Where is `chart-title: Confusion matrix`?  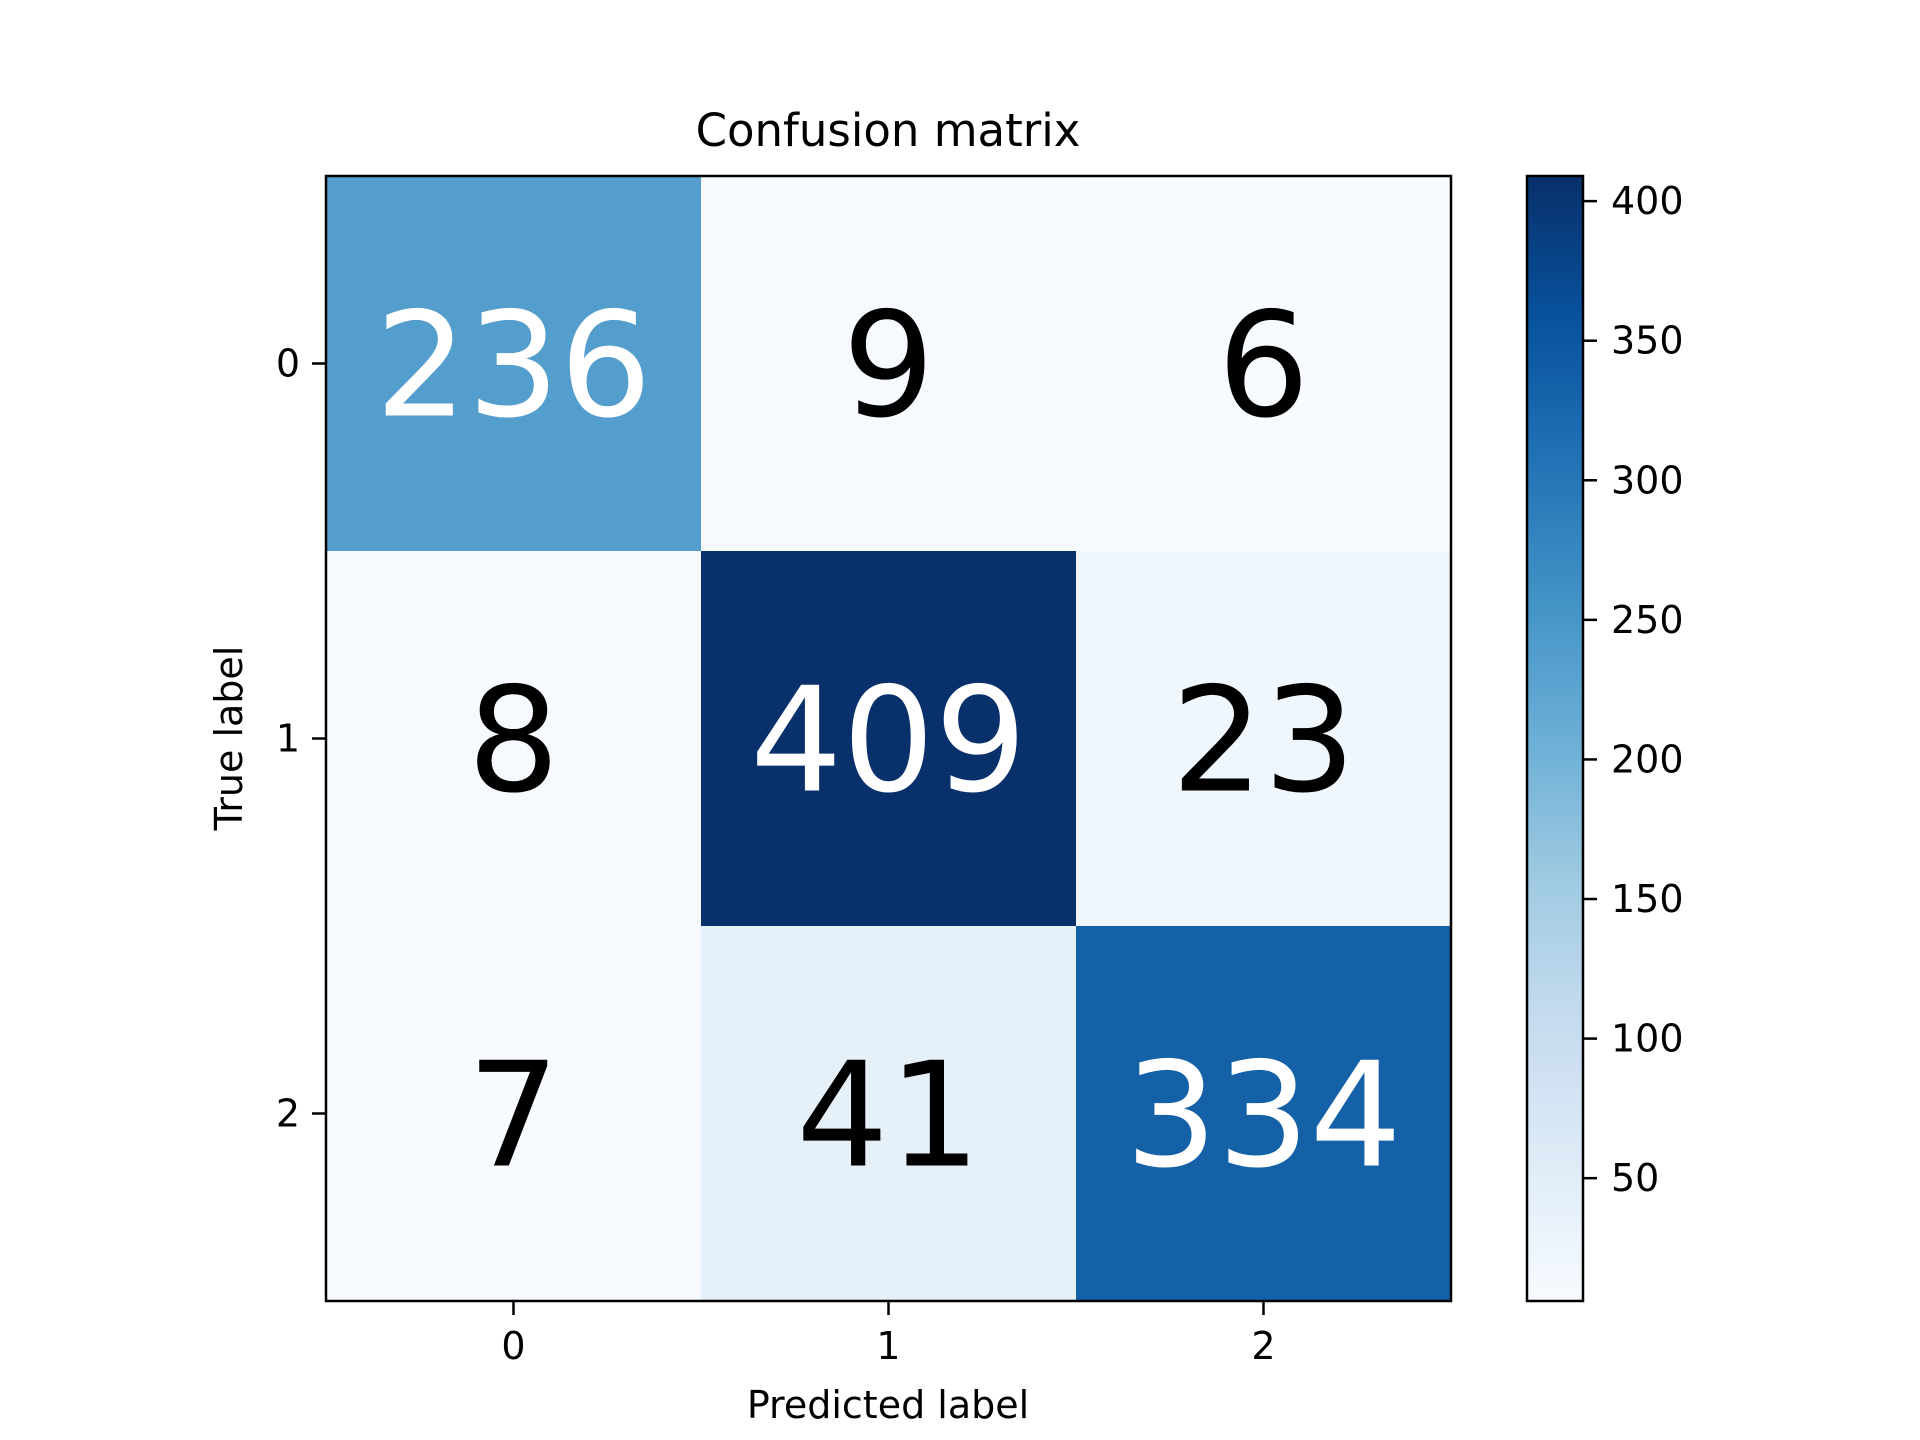
chart-title: Confusion matrix is located at coordinates (888, 130).